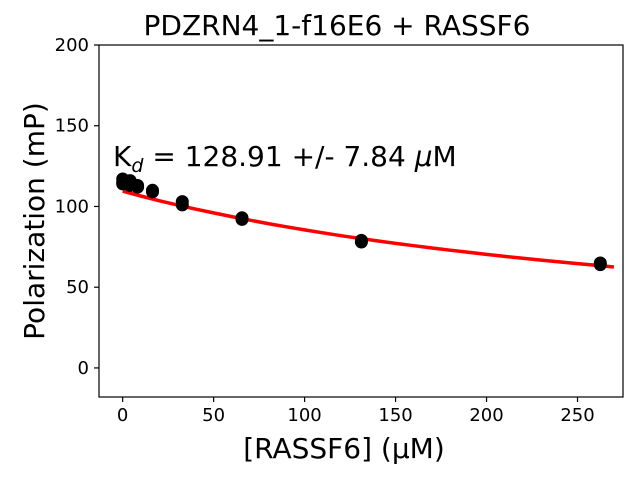 This screenshot has width=640, height=480. What do you see at coordinates (337, 25) in the screenshot?
I see `chart-title: PDZRN4_1-f16E6 + RASSF6` at bounding box center [337, 25].